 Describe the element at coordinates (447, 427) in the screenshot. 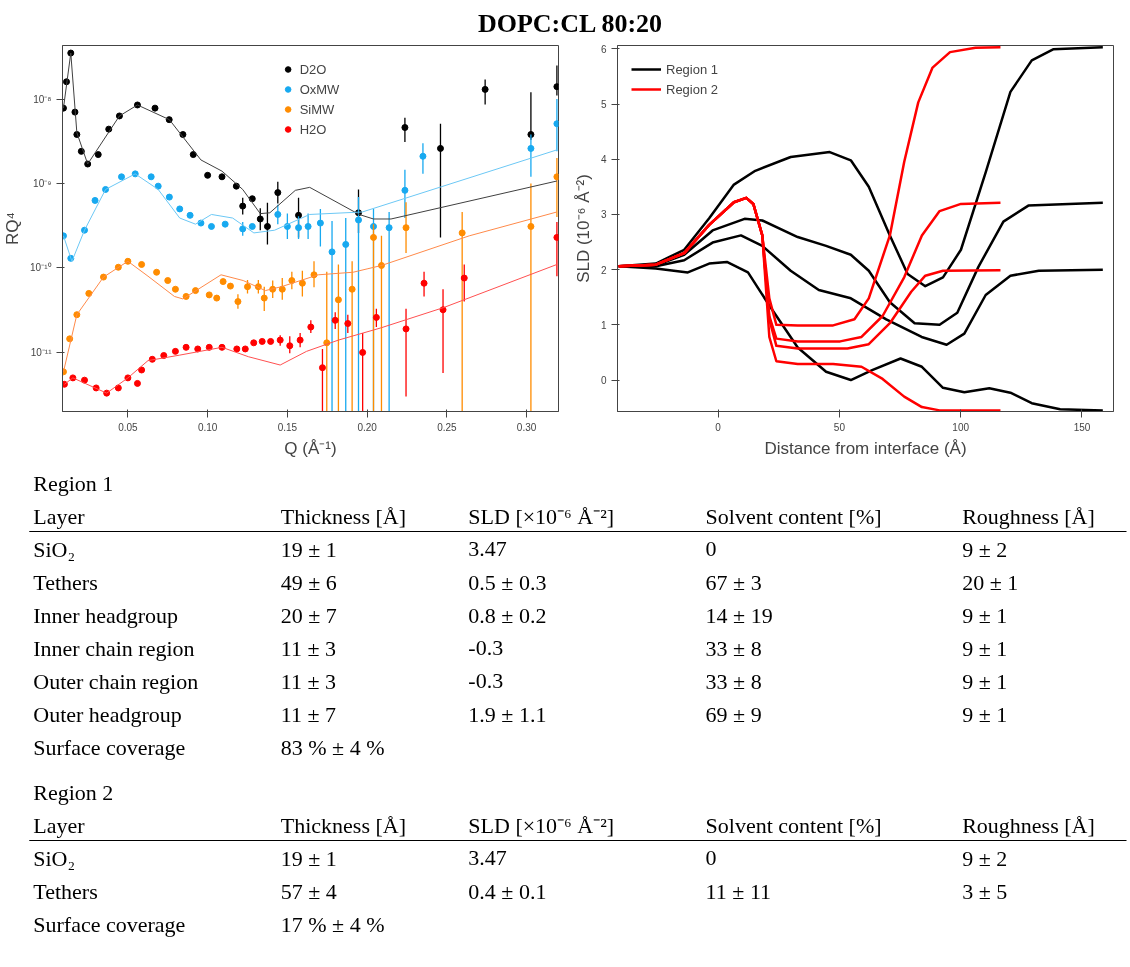

I see `x-tick-label: 0.25` at that location.